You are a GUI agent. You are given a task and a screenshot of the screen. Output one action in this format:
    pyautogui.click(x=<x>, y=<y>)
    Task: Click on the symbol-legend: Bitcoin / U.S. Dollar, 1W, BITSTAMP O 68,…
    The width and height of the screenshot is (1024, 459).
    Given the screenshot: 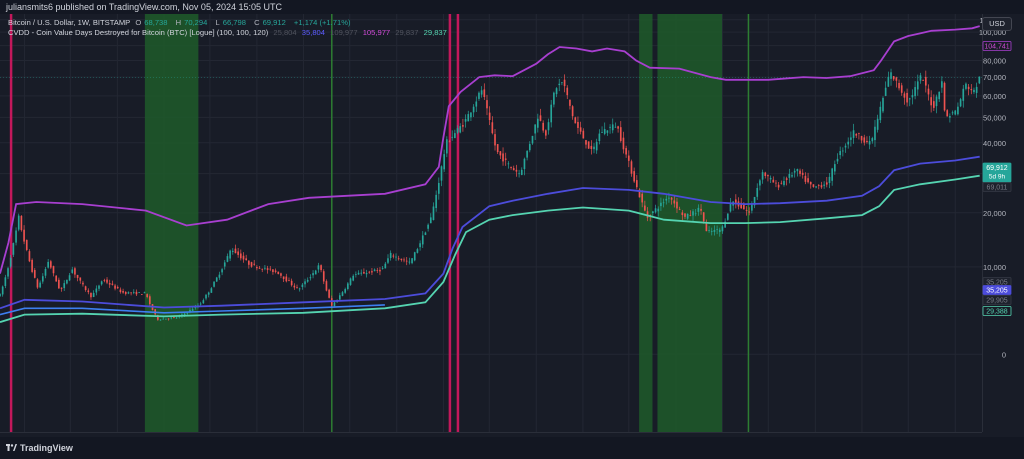 What is the action you would take?
    pyautogui.click(x=181, y=23)
    